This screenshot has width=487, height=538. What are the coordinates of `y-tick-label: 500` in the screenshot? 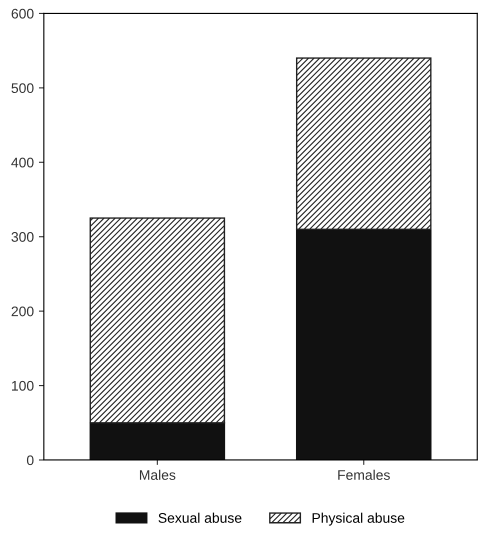 It's located at (22, 88).